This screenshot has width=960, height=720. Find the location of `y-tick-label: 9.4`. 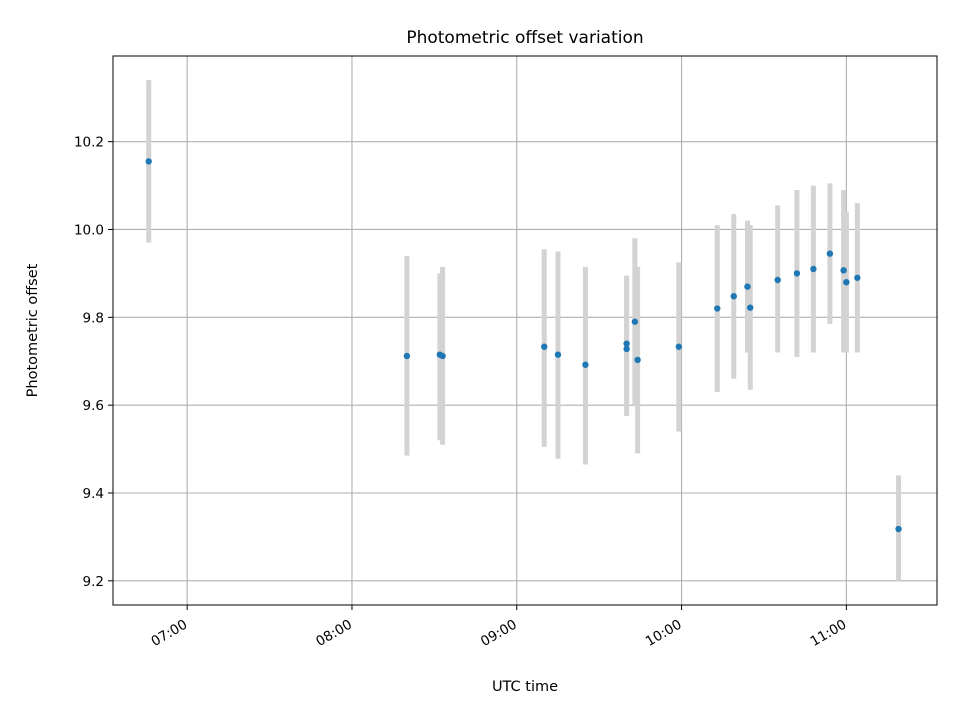

y-tick-label: 9.4 is located at coordinates (93, 494).